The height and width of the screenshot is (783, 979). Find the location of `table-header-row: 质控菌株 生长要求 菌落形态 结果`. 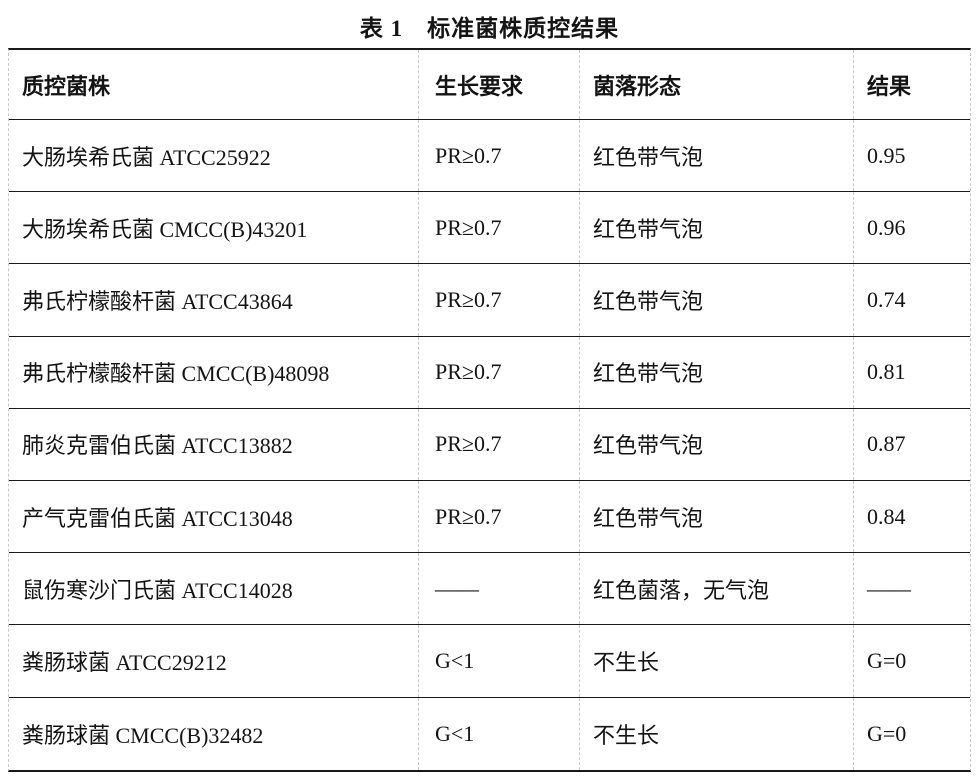

table-header-row: 质控菌株 生长要求 菌落形态 结果 is located at coordinates (489, 85).